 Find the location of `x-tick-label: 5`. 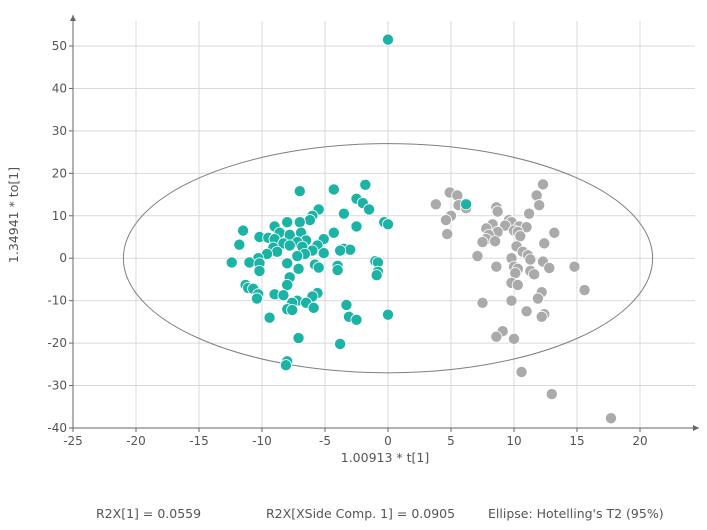

x-tick-label: 5 is located at coordinates (451, 441).